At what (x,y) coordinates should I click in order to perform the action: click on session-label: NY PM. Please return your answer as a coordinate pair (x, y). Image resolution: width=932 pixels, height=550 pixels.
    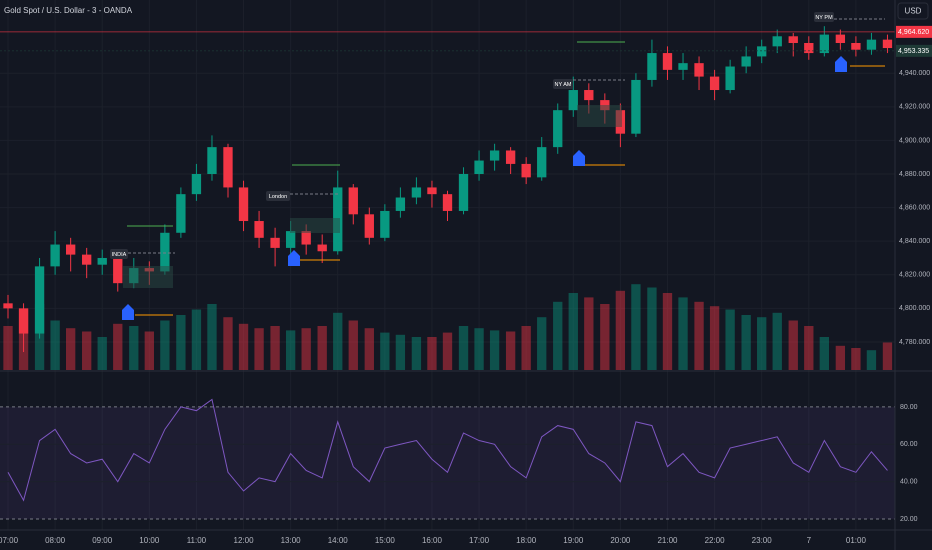
    Looking at the image, I should click on (824, 18).